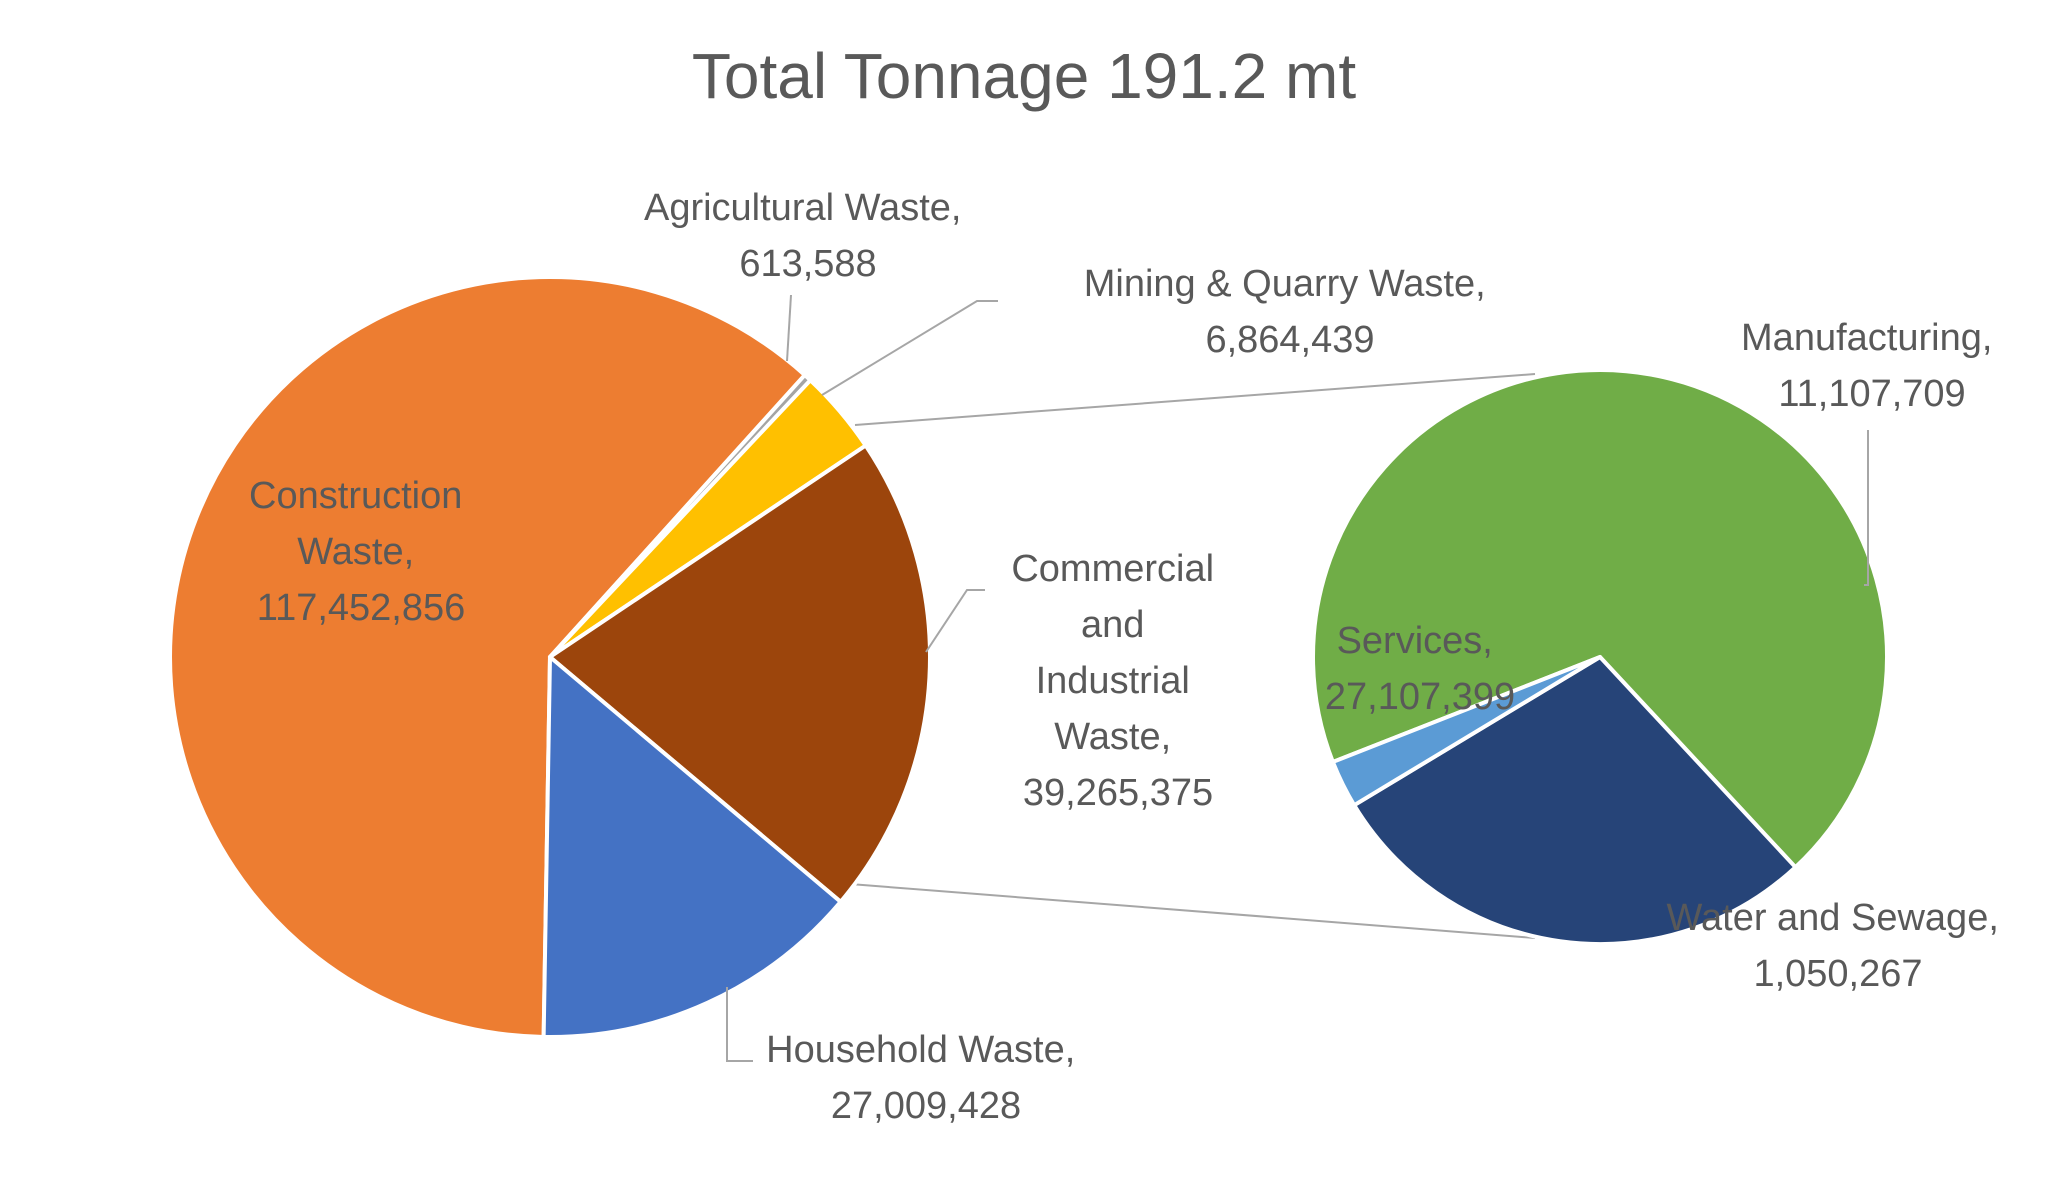 Image resolution: width=2047 pixels, height=1188 pixels. What do you see at coordinates (739, 1024) in the screenshot?
I see `leader-line-household` at bounding box center [739, 1024].